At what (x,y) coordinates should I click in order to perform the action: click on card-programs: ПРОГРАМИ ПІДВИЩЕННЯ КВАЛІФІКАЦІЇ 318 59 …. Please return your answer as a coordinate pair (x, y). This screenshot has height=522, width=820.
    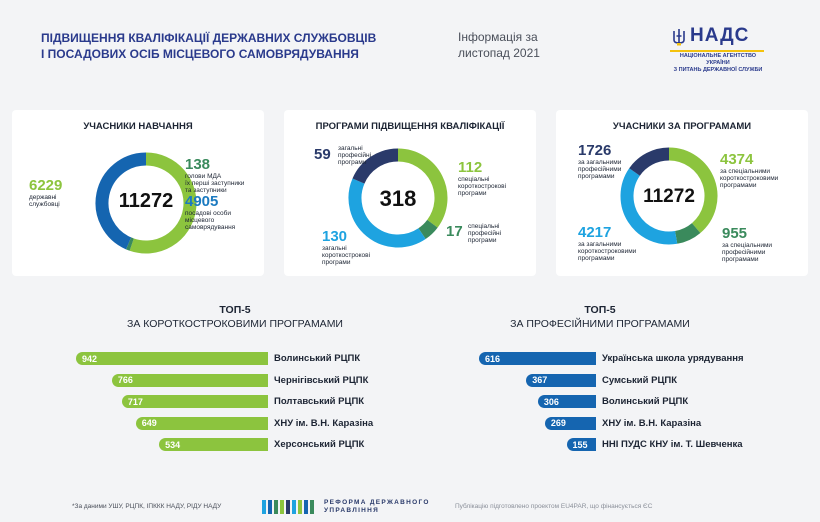
    Looking at the image, I should click on (410, 193).